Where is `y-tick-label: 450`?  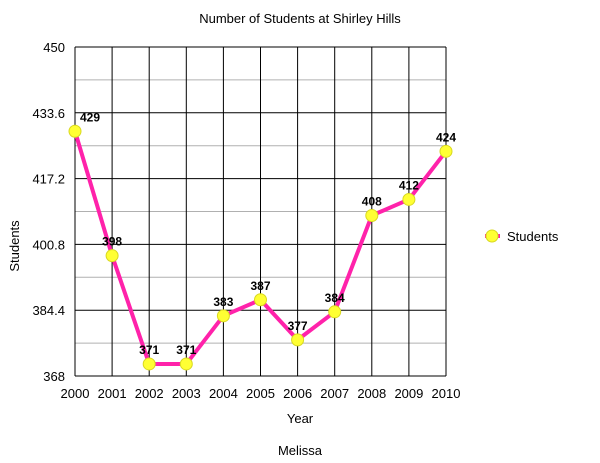
y-tick-label: 450 is located at coordinates (54, 47).